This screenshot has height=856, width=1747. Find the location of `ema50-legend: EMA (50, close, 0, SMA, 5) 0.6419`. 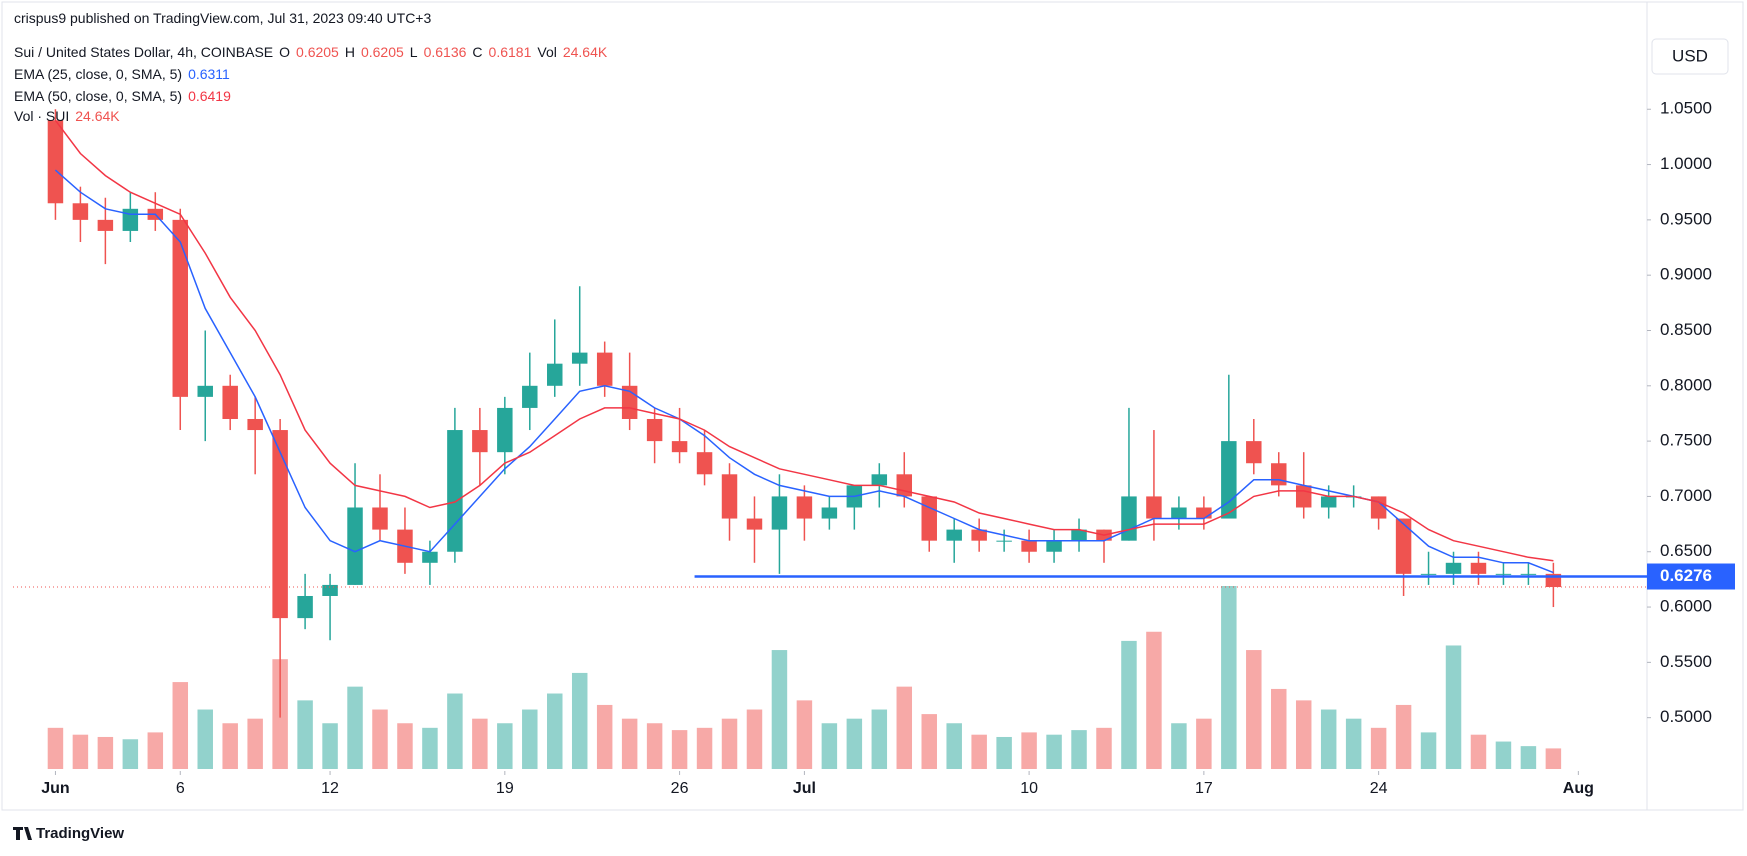

ema50-legend: EMA (50, close, 0, SMA, 5) 0.6419 is located at coordinates (122, 96).